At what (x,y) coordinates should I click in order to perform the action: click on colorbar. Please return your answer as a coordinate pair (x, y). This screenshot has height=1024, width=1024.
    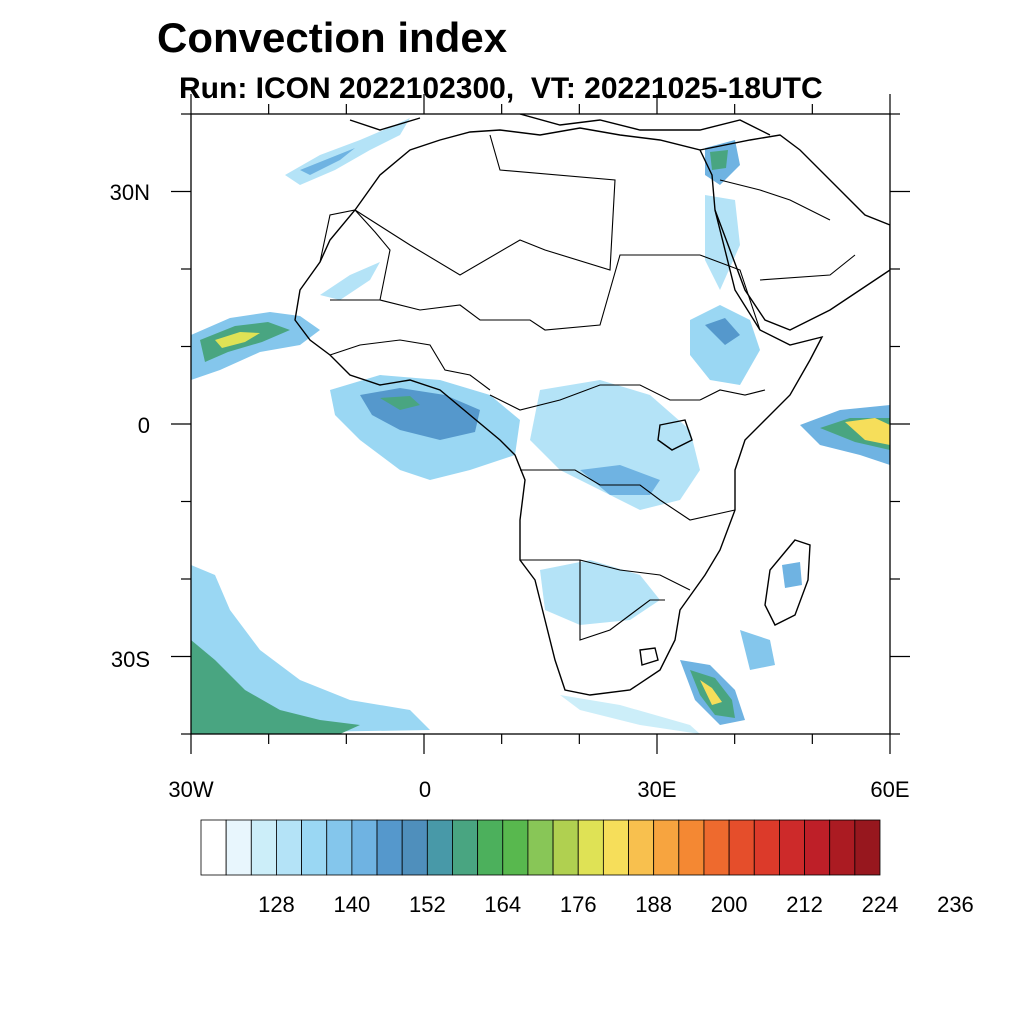
    Looking at the image, I should click on (540, 847).